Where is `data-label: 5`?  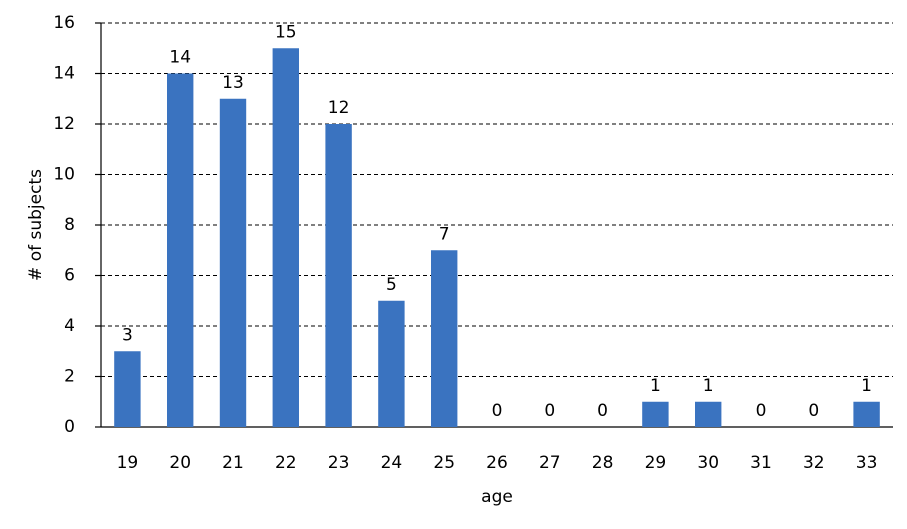 data-label: 5 is located at coordinates (391, 285).